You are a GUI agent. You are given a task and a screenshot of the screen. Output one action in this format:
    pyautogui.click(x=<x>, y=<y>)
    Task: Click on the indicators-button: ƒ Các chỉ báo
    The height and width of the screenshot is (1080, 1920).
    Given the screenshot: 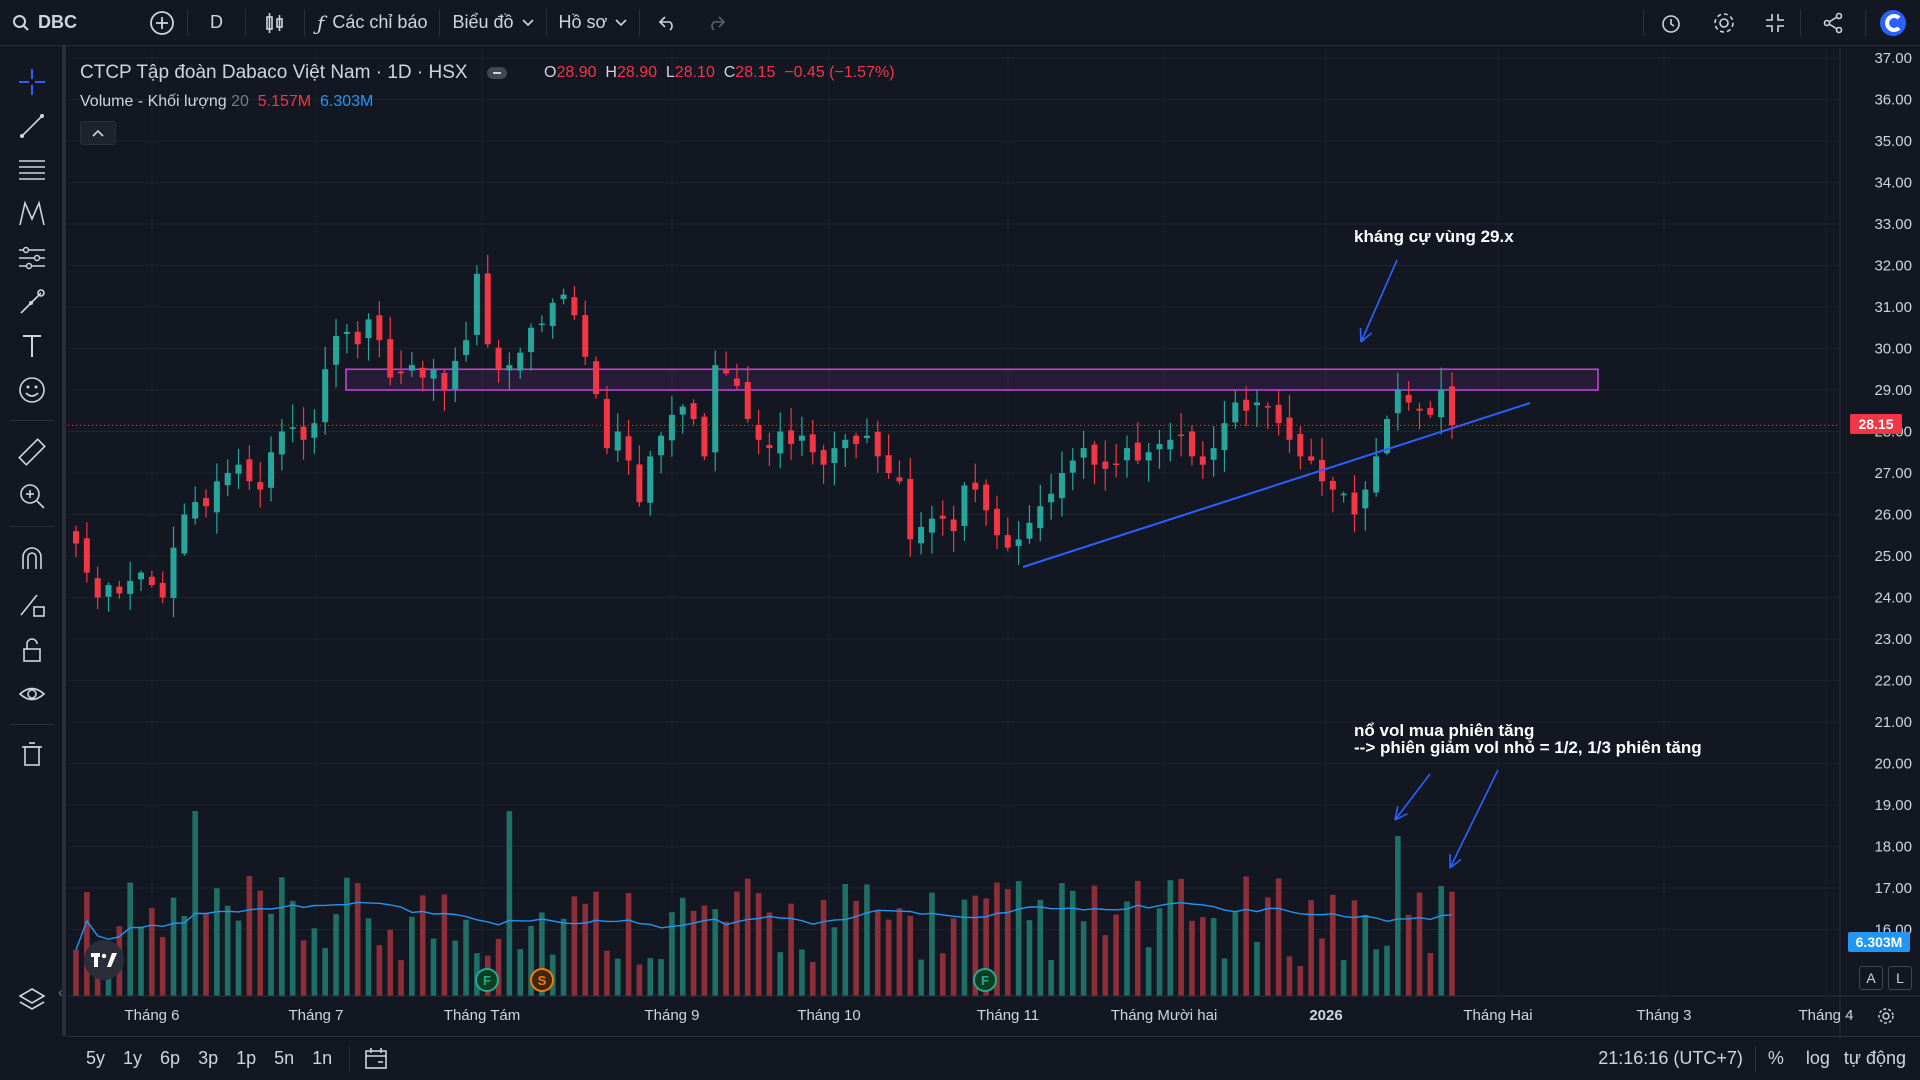 What is the action you would take?
    pyautogui.click(x=372, y=23)
    